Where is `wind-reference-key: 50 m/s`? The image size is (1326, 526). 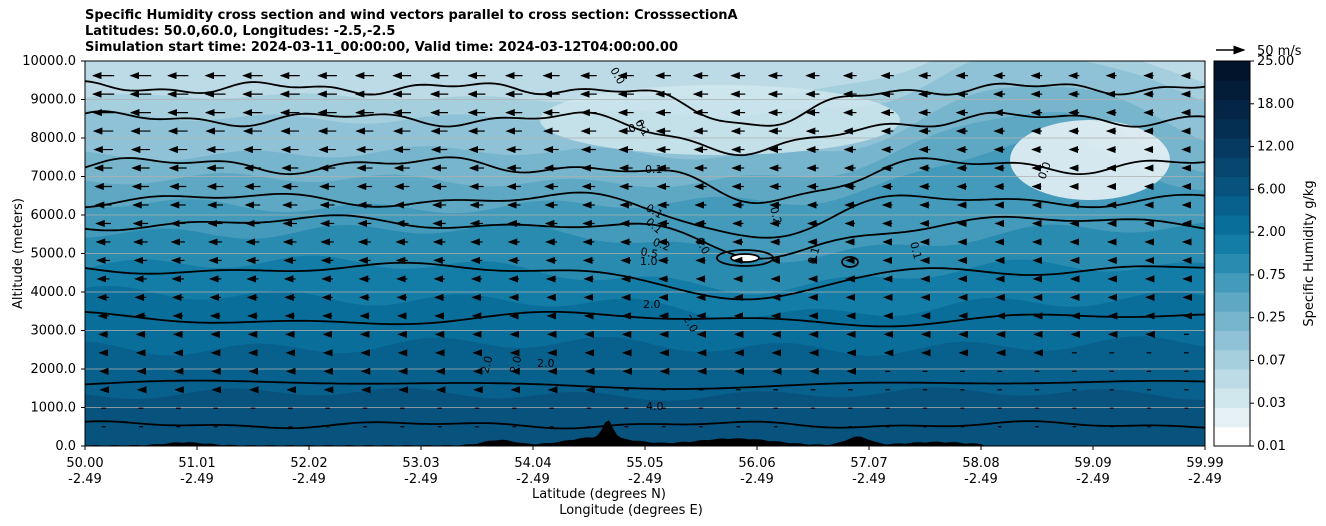 wind-reference-key: 50 m/s is located at coordinates (1259, 51).